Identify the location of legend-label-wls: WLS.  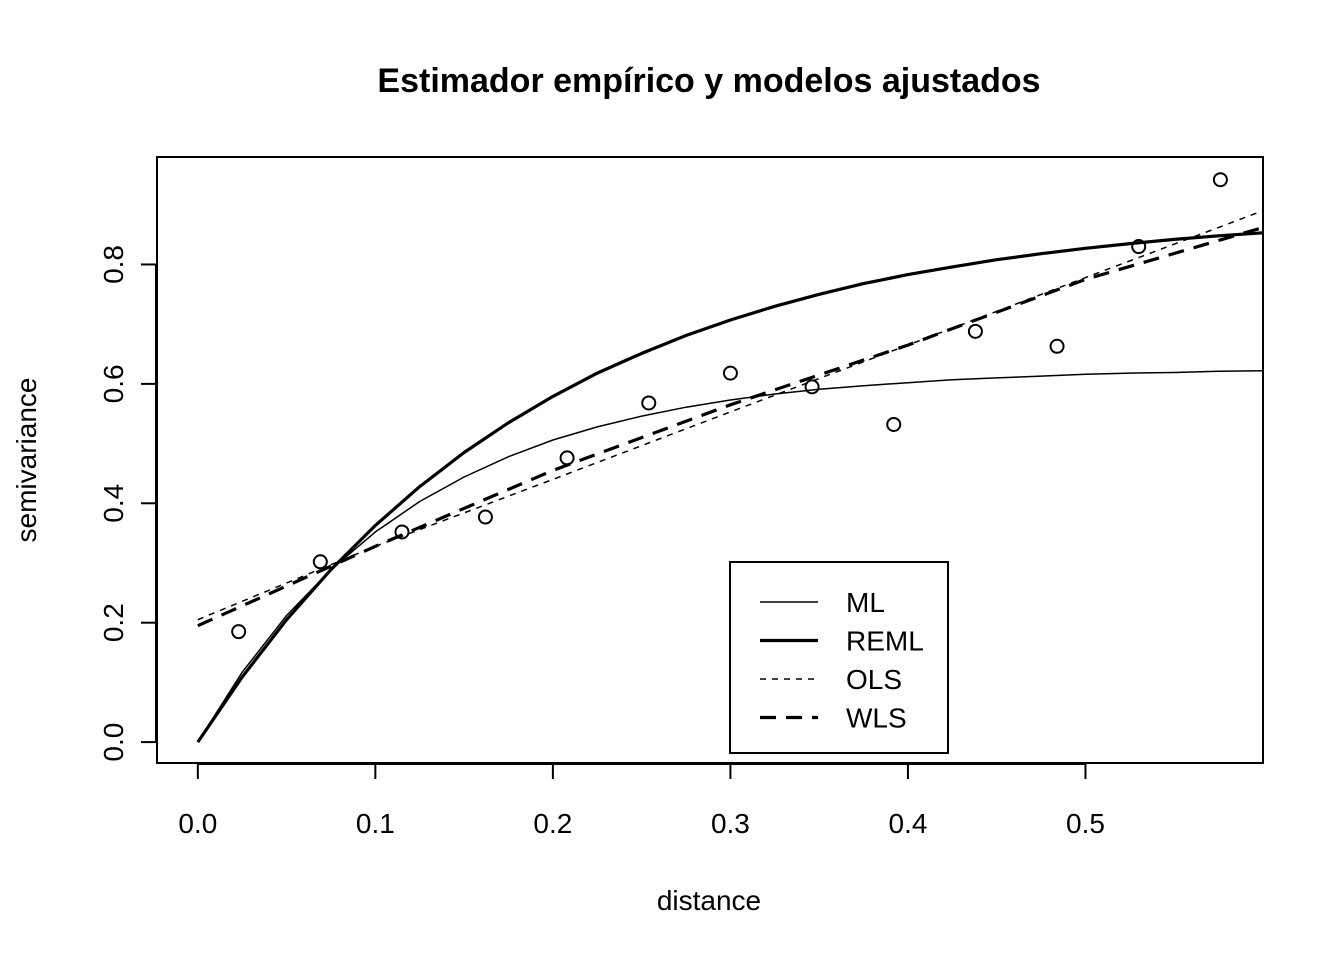
(876, 718).